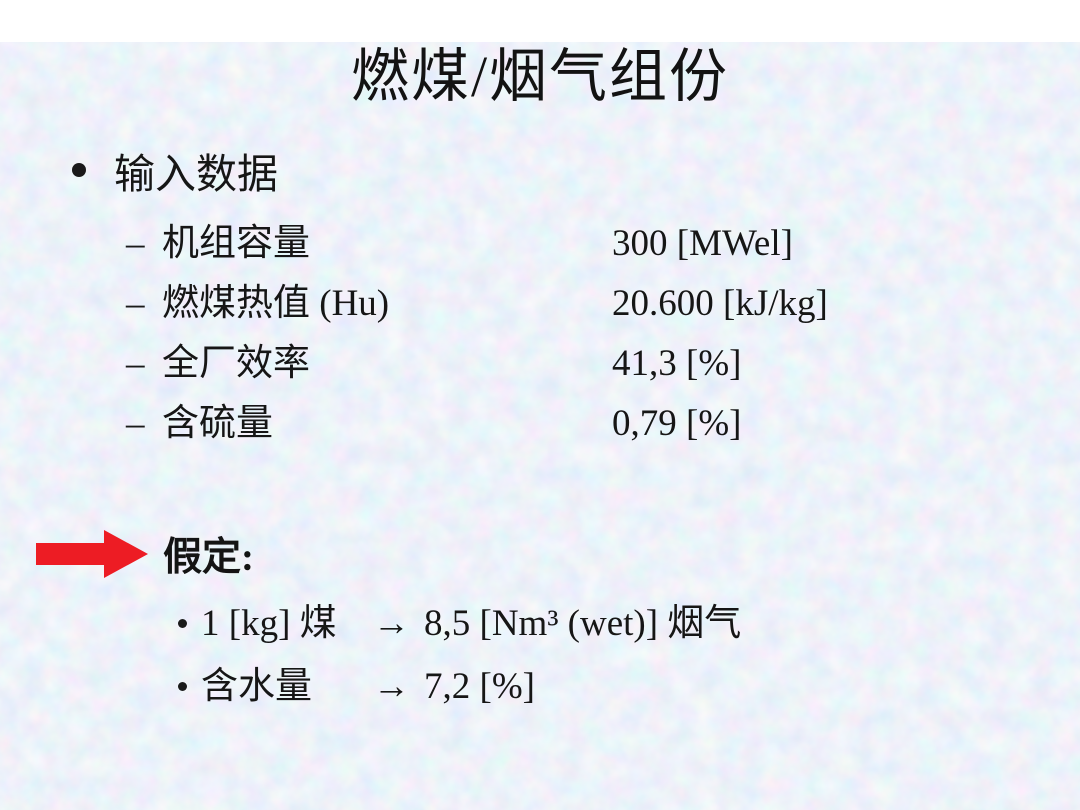 The image size is (1080, 810). Describe the element at coordinates (217, 423) in the screenshot. I see `input-row-label: 含硫量` at that location.